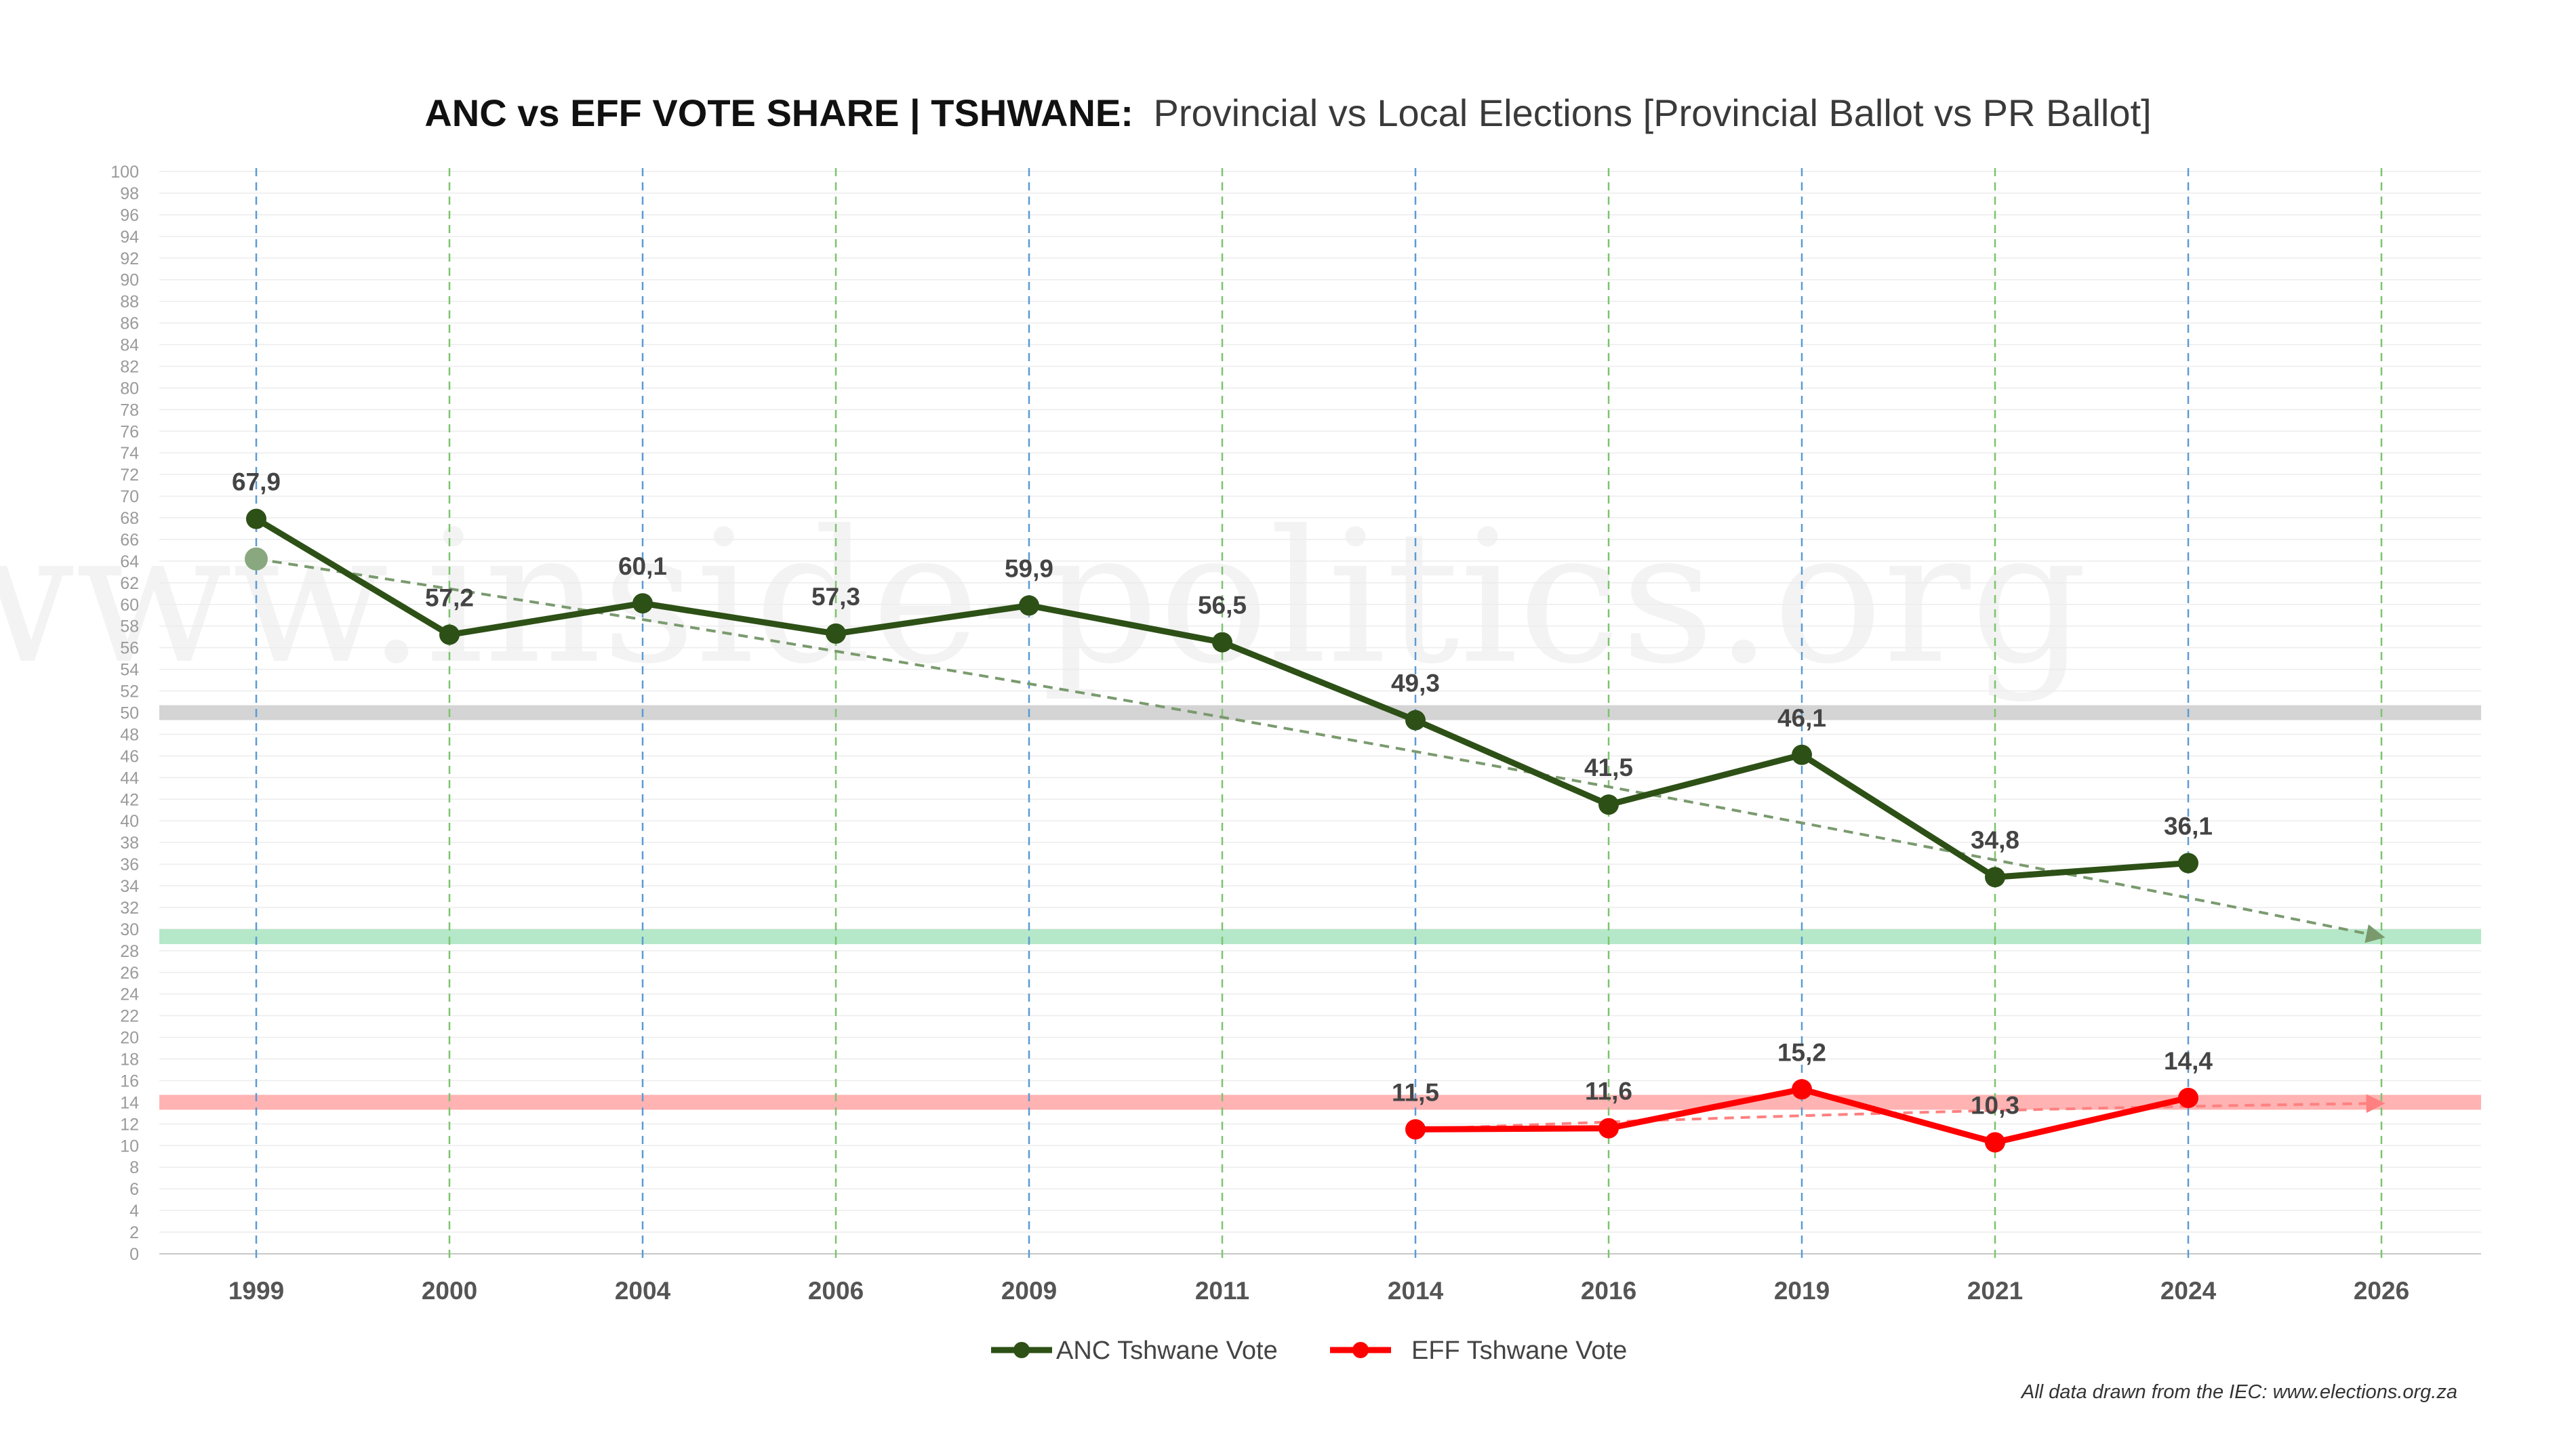 The image size is (2576, 1449). I want to click on eff-data-label: 14,4, so click(2188, 1061).